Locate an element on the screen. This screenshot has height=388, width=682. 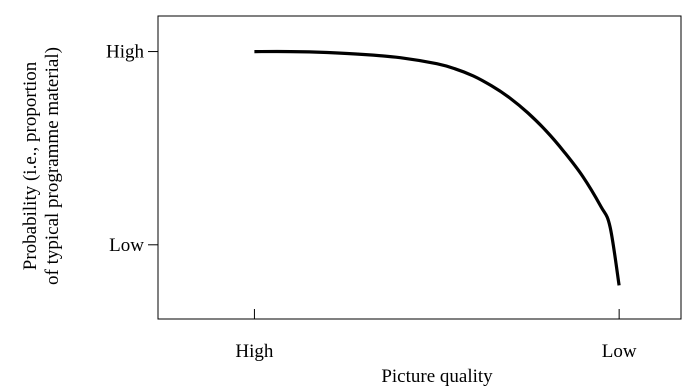
x-axis-title: Picture quality is located at coordinates (437, 376).